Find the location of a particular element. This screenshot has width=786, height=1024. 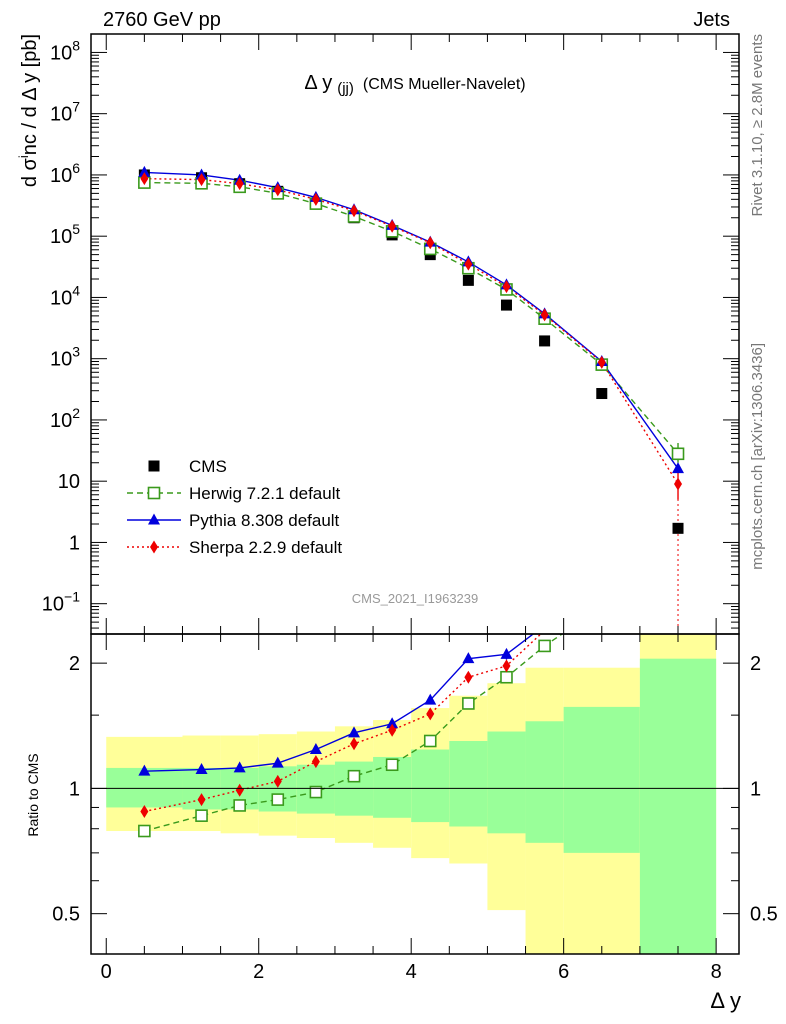

y-tick-label-exponent: 2 is located at coordinates (76, 413).